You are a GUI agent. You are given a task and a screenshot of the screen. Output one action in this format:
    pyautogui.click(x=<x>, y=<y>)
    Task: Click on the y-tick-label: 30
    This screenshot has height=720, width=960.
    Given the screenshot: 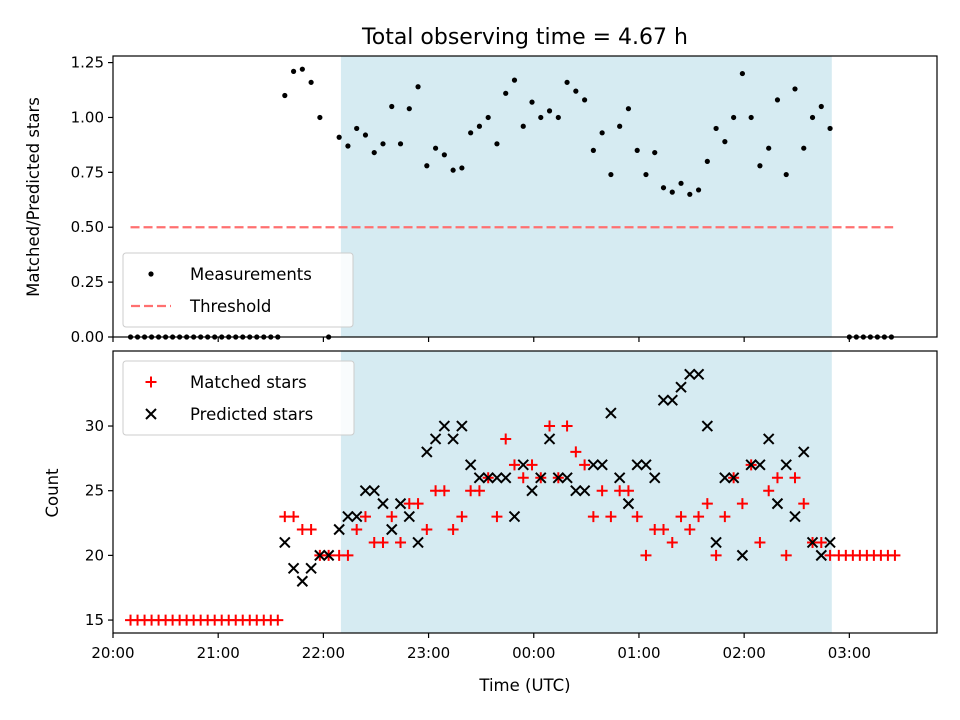 What is the action you would take?
    pyautogui.click(x=94, y=426)
    